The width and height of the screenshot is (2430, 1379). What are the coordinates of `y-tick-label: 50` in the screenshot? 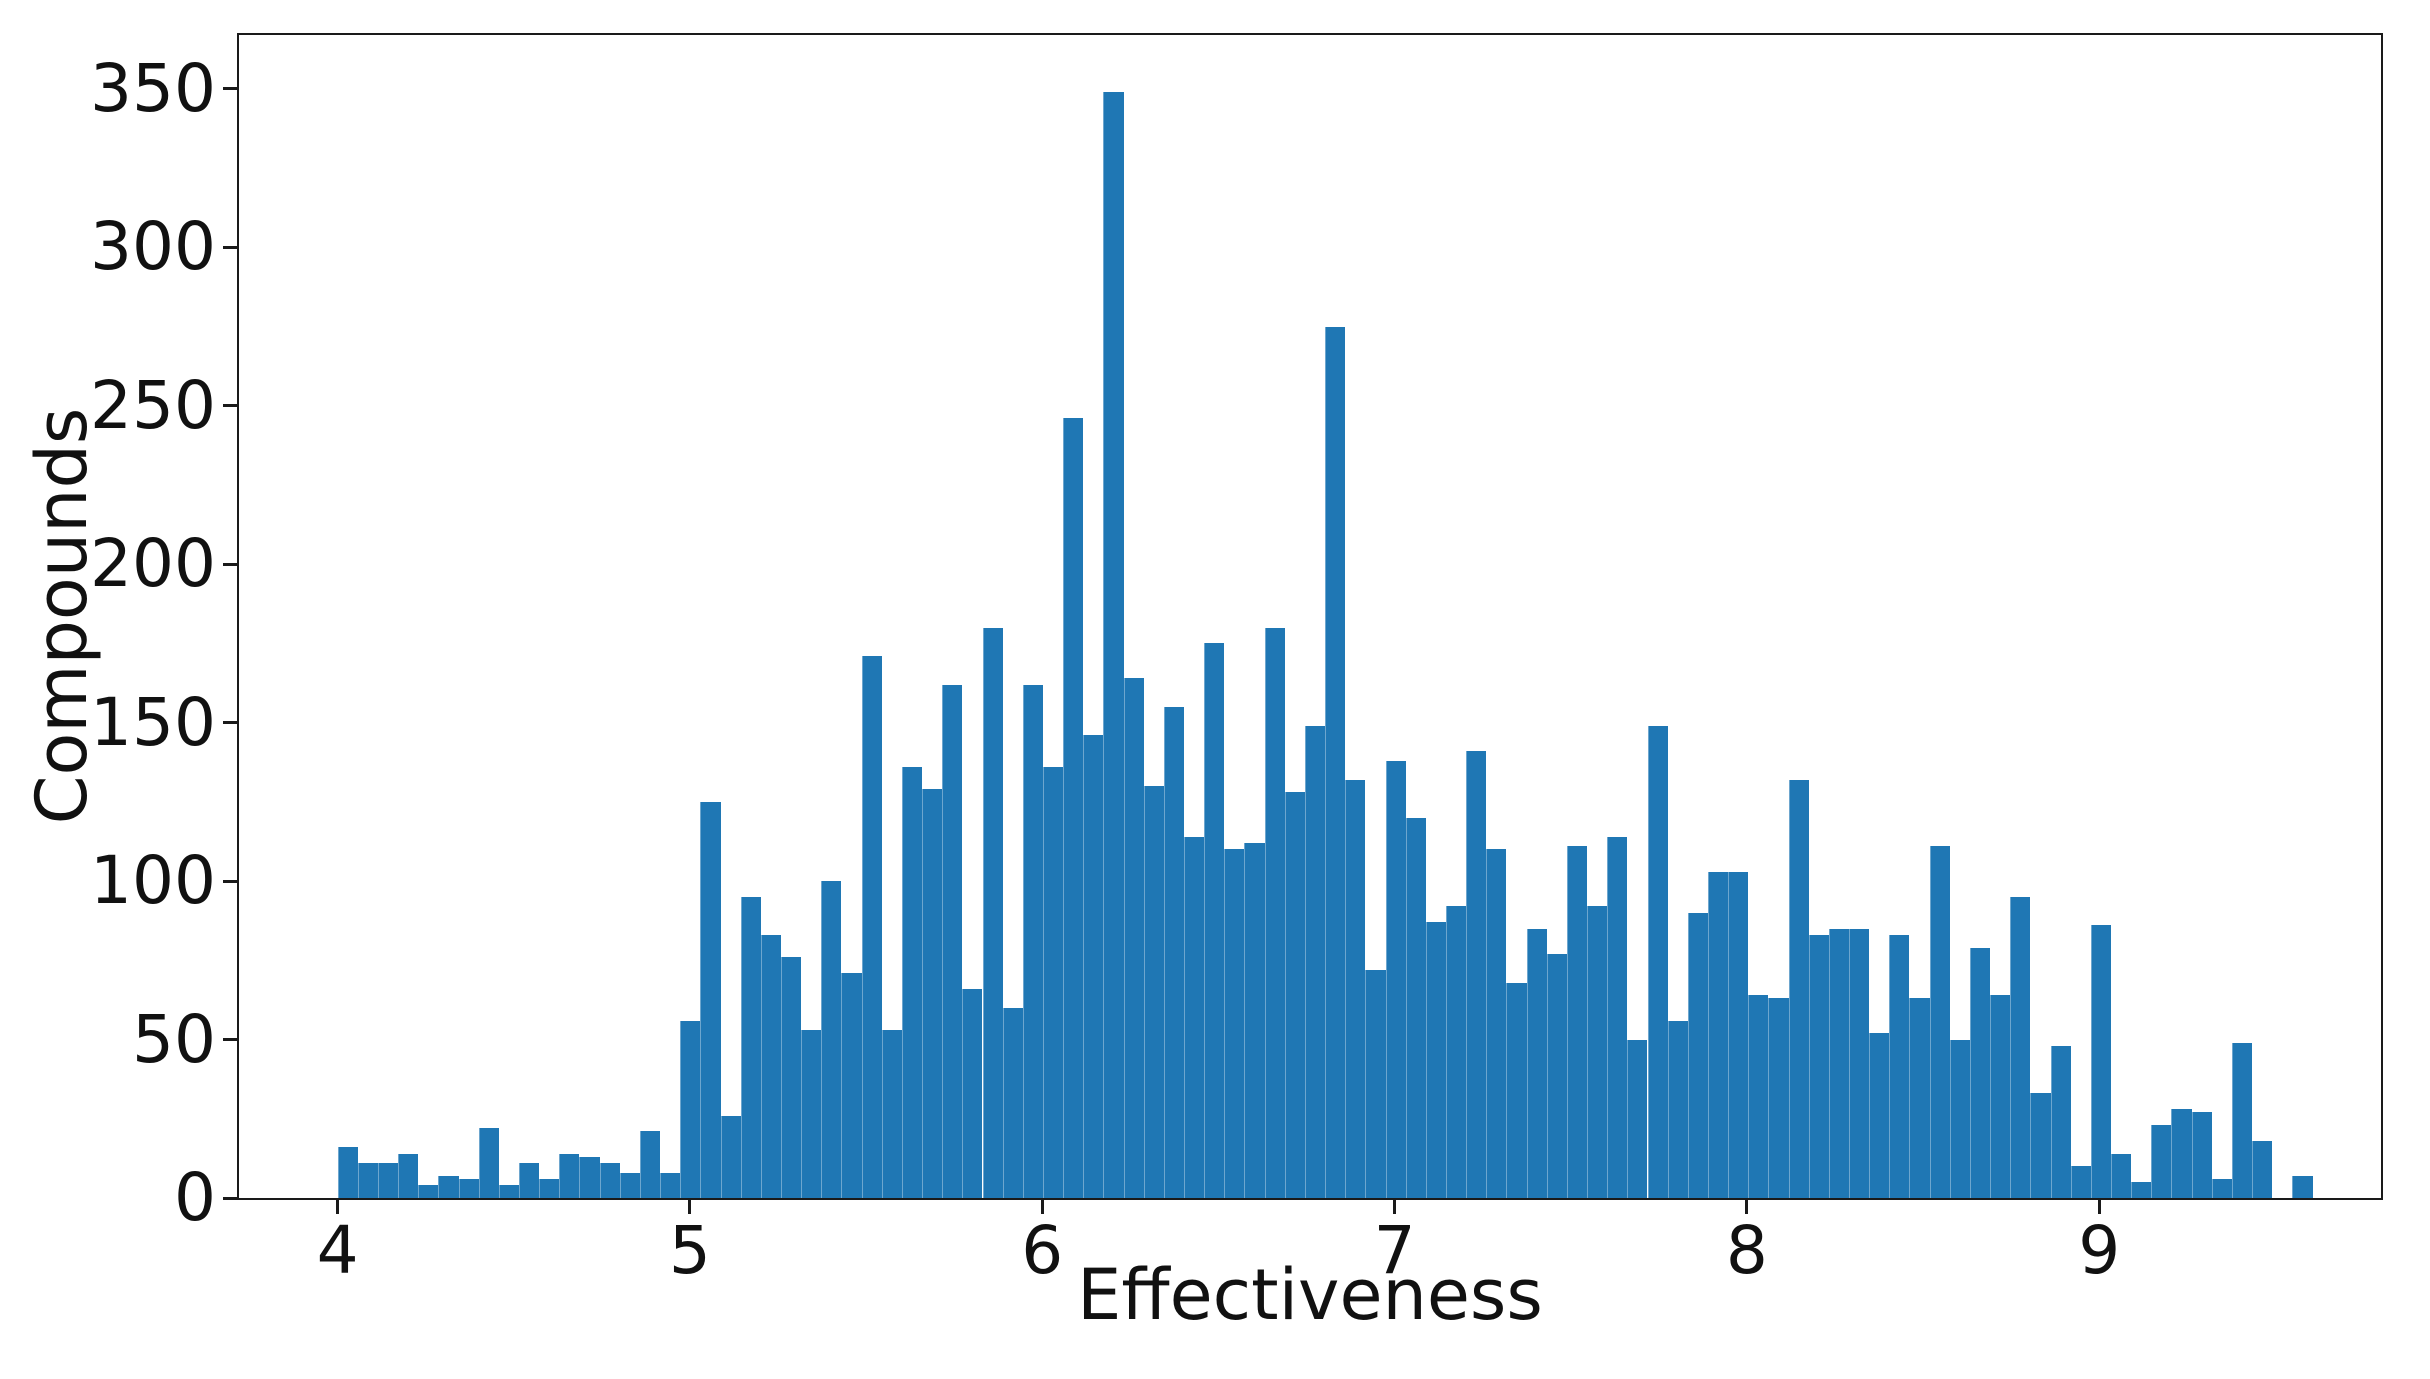 It's located at (174, 1039).